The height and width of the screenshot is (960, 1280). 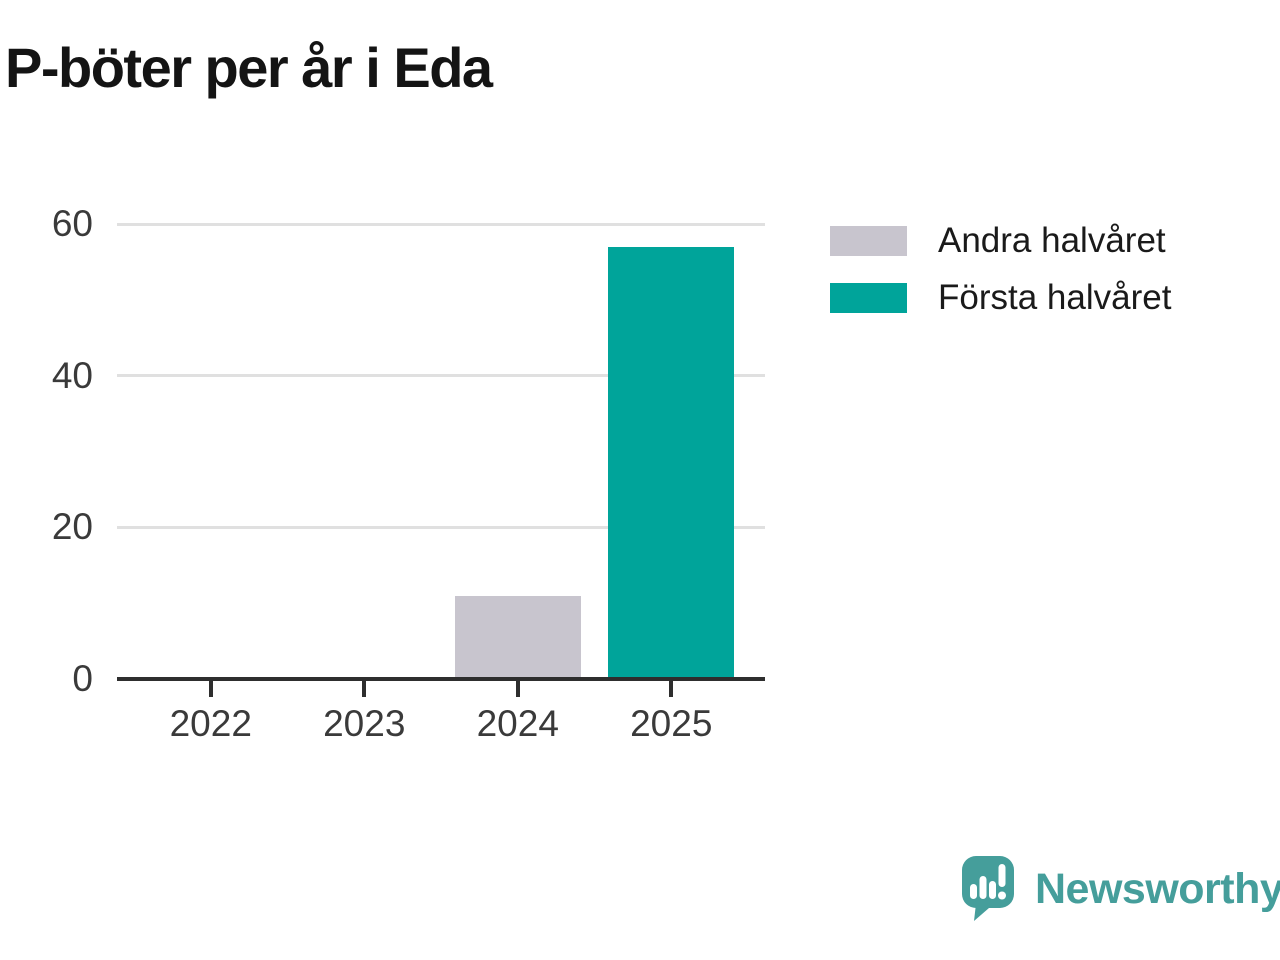 What do you see at coordinates (517, 637) in the screenshot?
I see `bar-2024-andra-halvaret` at bounding box center [517, 637].